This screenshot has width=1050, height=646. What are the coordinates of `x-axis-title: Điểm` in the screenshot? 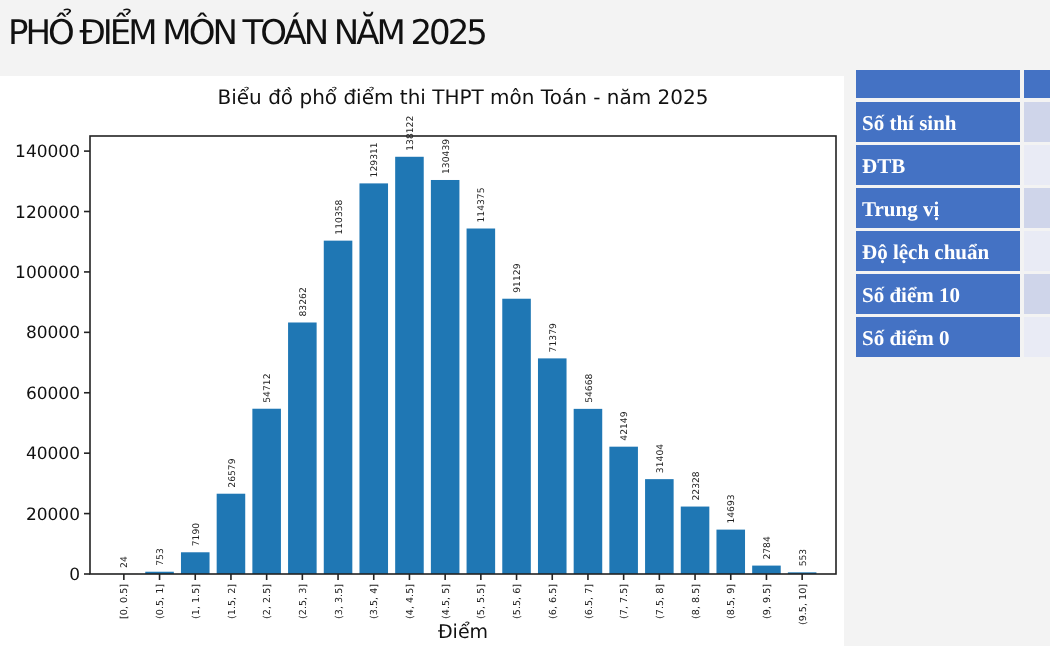 It's located at (463, 632).